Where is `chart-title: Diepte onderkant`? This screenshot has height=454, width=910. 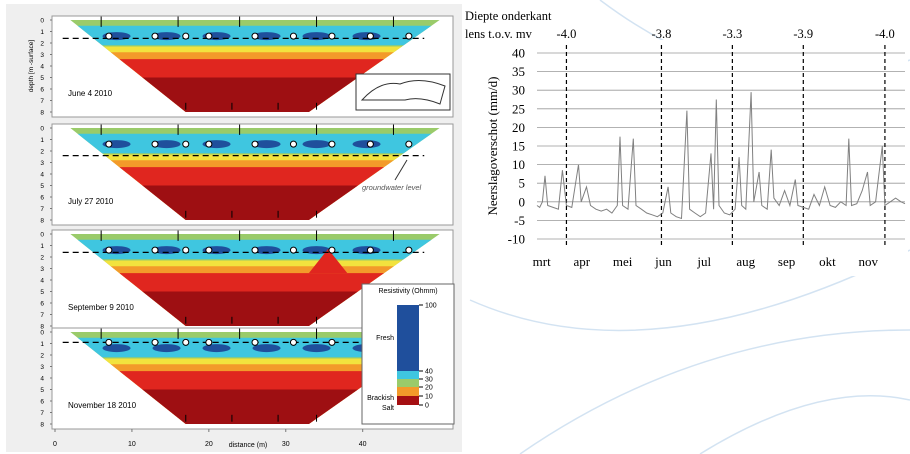
chart-title: Diepte onderkant is located at coordinates (508, 16).